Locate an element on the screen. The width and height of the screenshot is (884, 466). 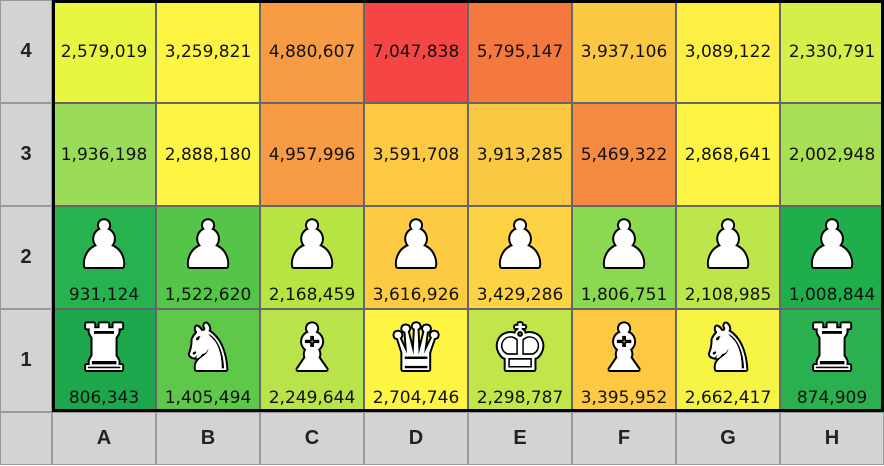
heatmap-cell-f3: 5,469,322 is located at coordinates (624, 154).